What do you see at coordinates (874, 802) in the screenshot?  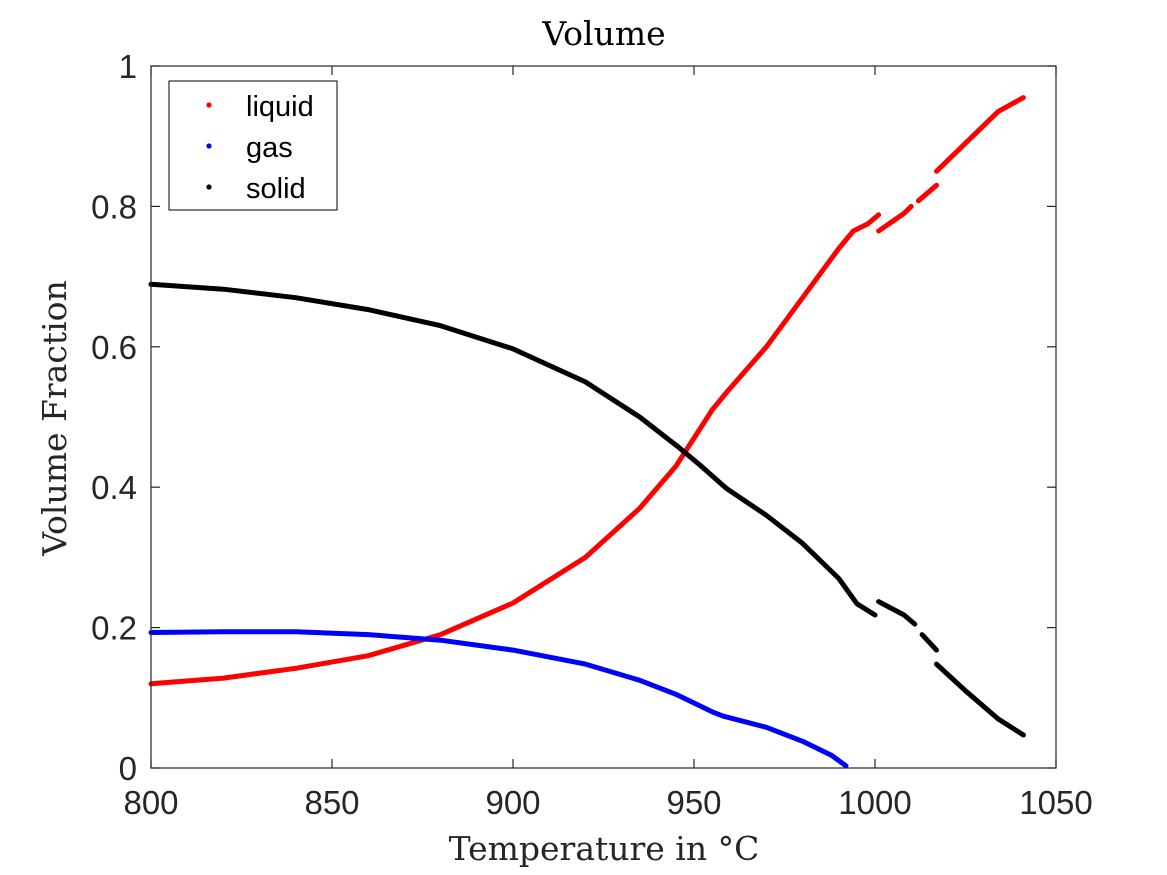 I see `x-tick-label: 1000` at bounding box center [874, 802].